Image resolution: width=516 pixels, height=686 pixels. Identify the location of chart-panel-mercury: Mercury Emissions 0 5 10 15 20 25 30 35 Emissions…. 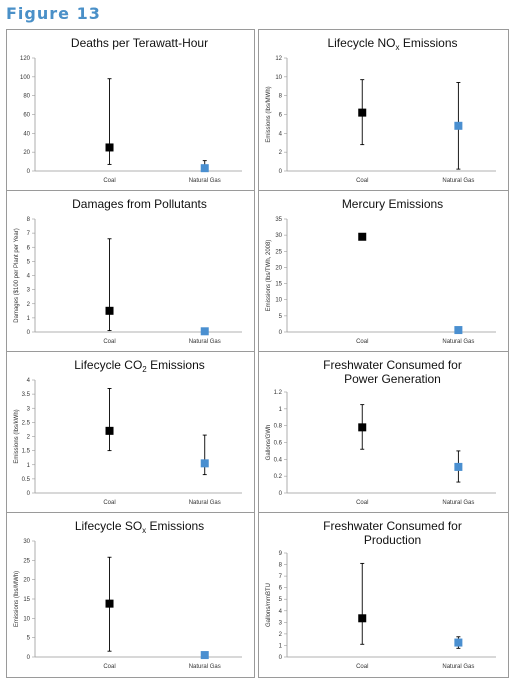
(383, 271).